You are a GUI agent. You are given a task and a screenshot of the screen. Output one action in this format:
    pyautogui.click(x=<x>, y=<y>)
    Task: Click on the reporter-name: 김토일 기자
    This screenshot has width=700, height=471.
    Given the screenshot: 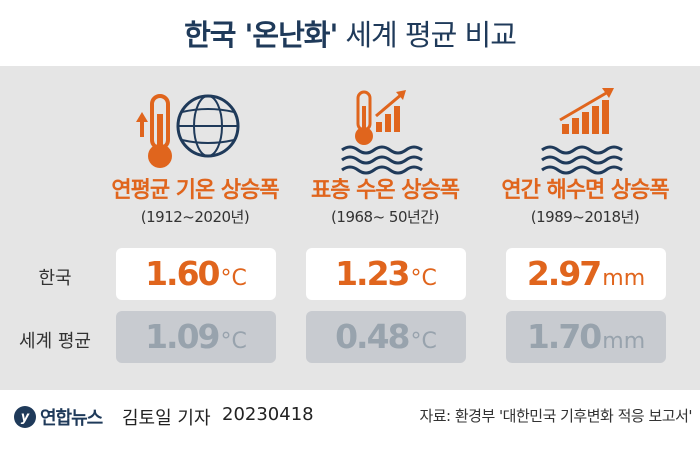 What is the action you would take?
    pyautogui.click(x=166, y=418)
    